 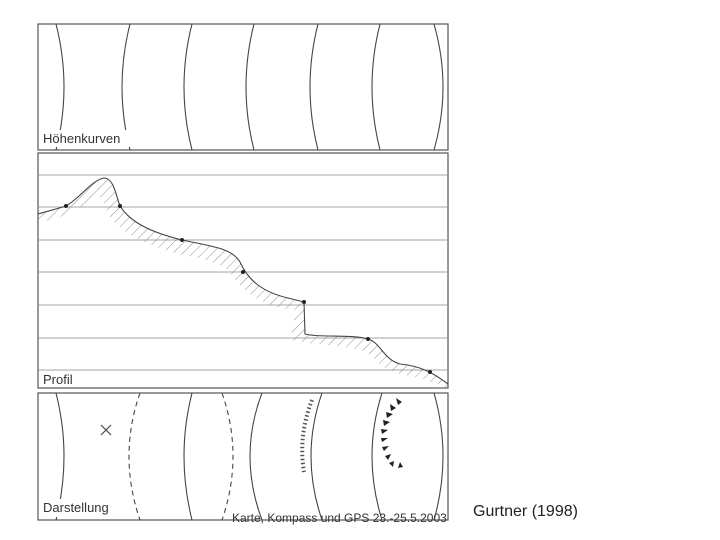 I want to click on credit: Gurtner (1998), so click(x=525, y=511).